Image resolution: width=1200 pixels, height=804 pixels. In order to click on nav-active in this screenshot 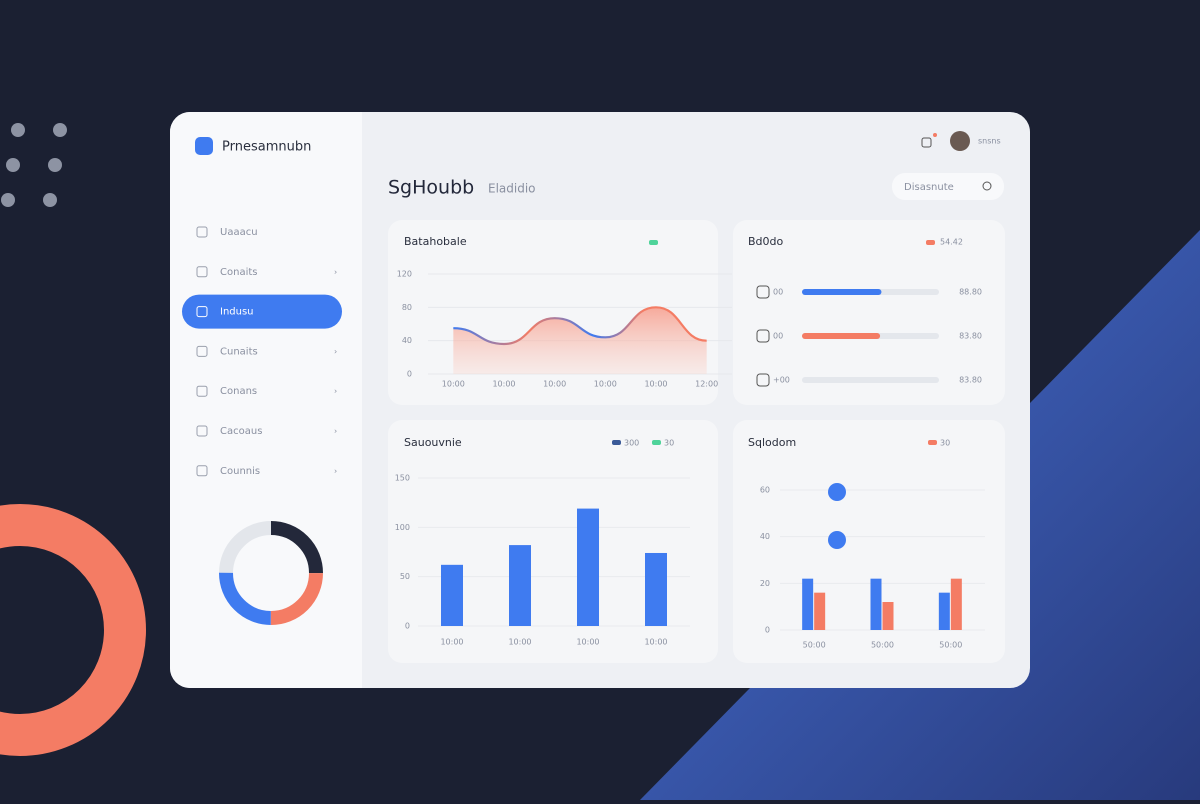, I will do `click(262, 311)`.